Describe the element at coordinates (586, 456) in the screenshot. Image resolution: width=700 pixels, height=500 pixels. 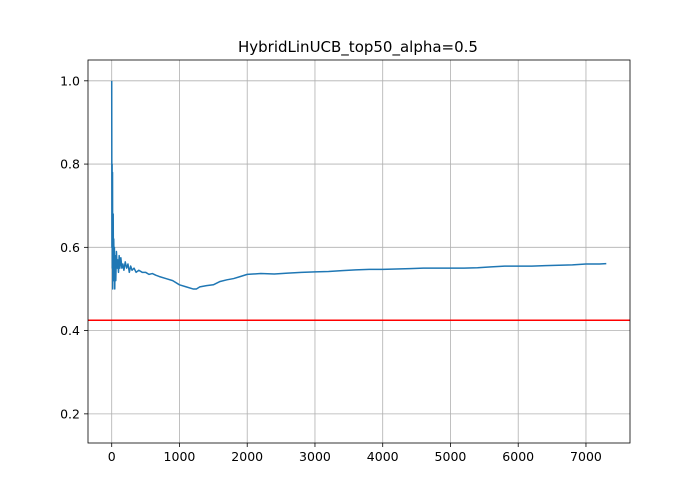
I see `x-tick-label: 7000` at that location.